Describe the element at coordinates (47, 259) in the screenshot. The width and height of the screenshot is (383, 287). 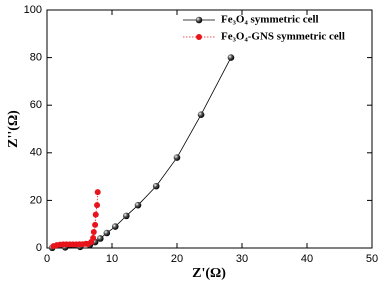
I see `x-tick-label: 0` at that location.